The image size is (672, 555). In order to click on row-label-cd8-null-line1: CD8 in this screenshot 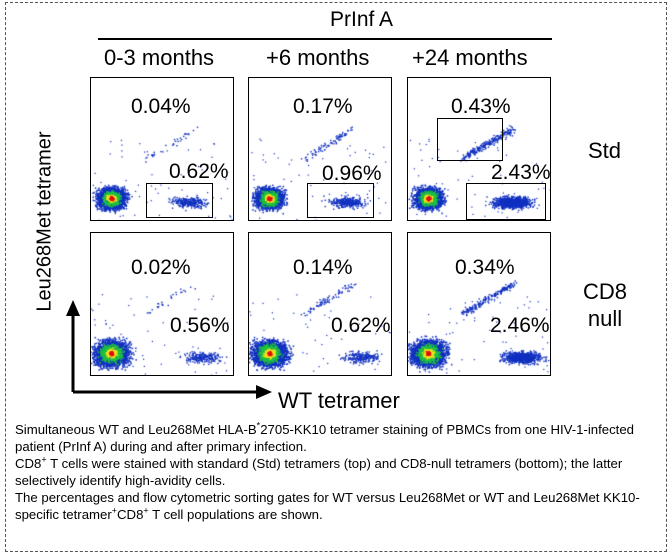, I will do `click(605, 291)`.